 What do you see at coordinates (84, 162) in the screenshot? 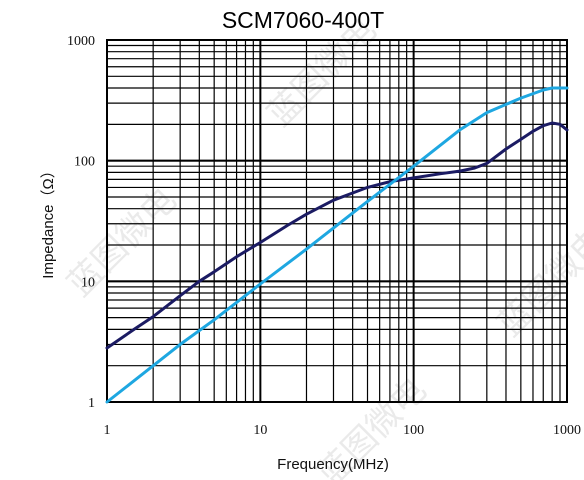
I see `y-tick-label: 100` at bounding box center [84, 162].